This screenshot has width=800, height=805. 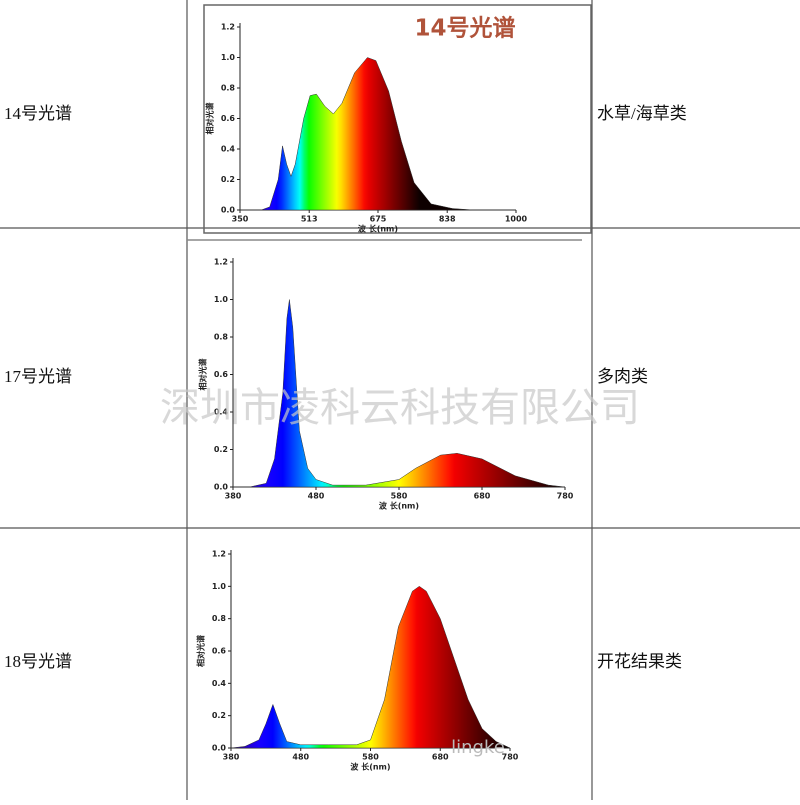 I want to click on watermark: lingke, so click(x=478, y=747).